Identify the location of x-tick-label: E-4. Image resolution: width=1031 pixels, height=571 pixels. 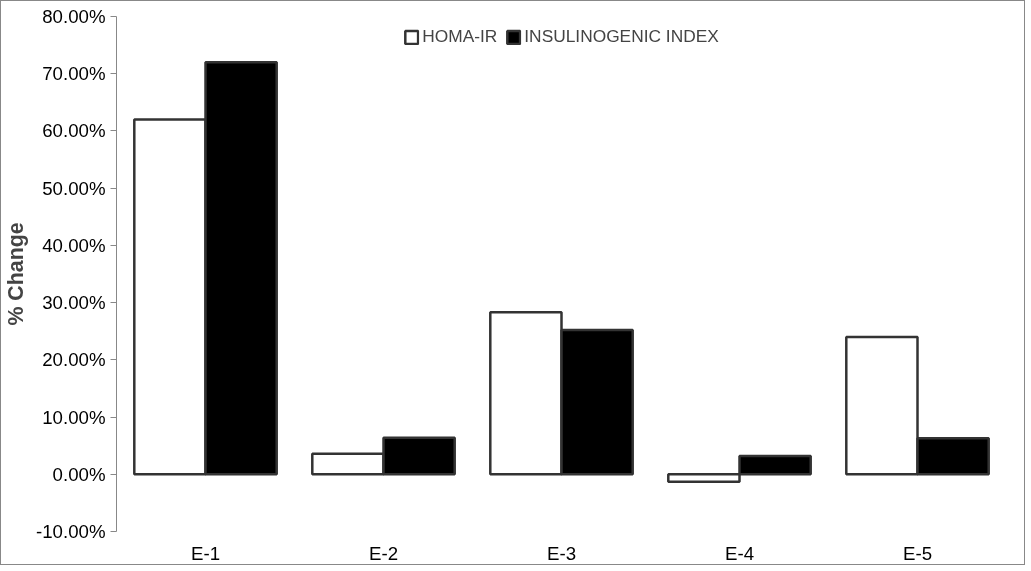
(739, 553).